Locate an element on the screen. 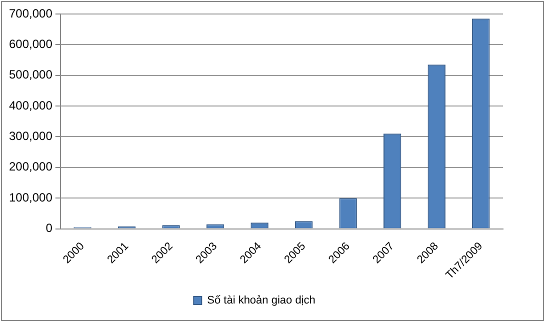  y-tick-label: 200,000 is located at coordinates (30, 167).